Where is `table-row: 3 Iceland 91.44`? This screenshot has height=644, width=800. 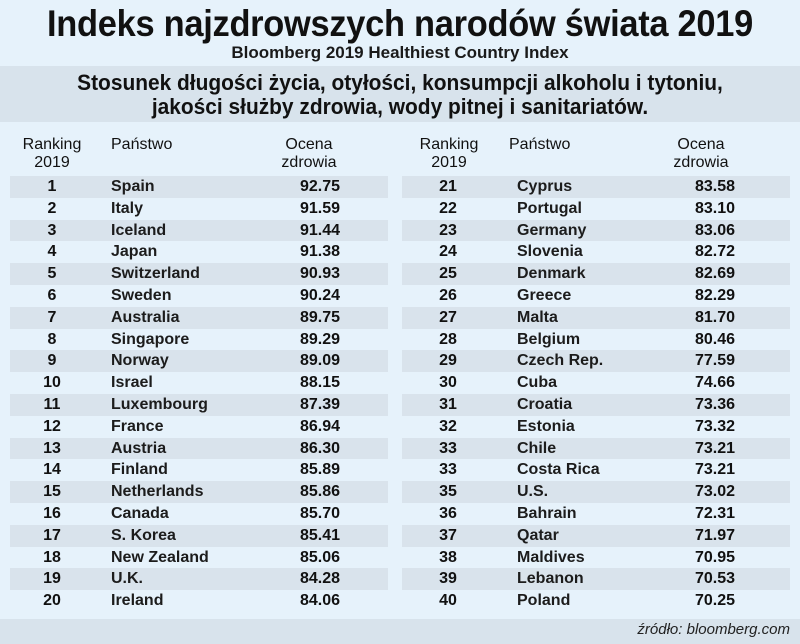 table-row: 3 Iceland 91.44 is located at coordinates (199, 230).